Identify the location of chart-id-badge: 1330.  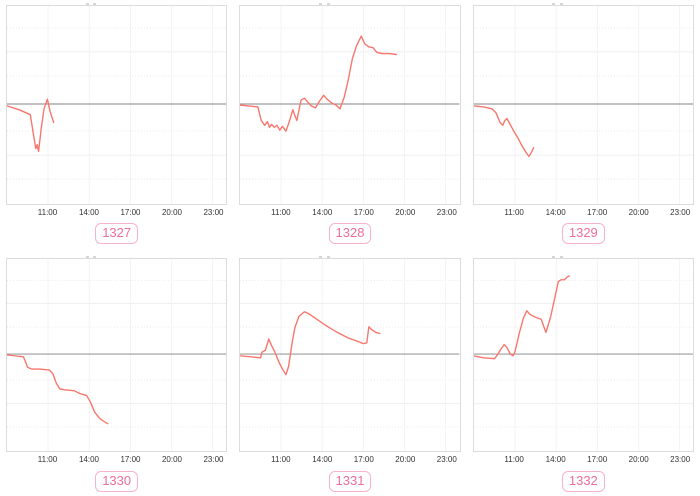
(117, 481).